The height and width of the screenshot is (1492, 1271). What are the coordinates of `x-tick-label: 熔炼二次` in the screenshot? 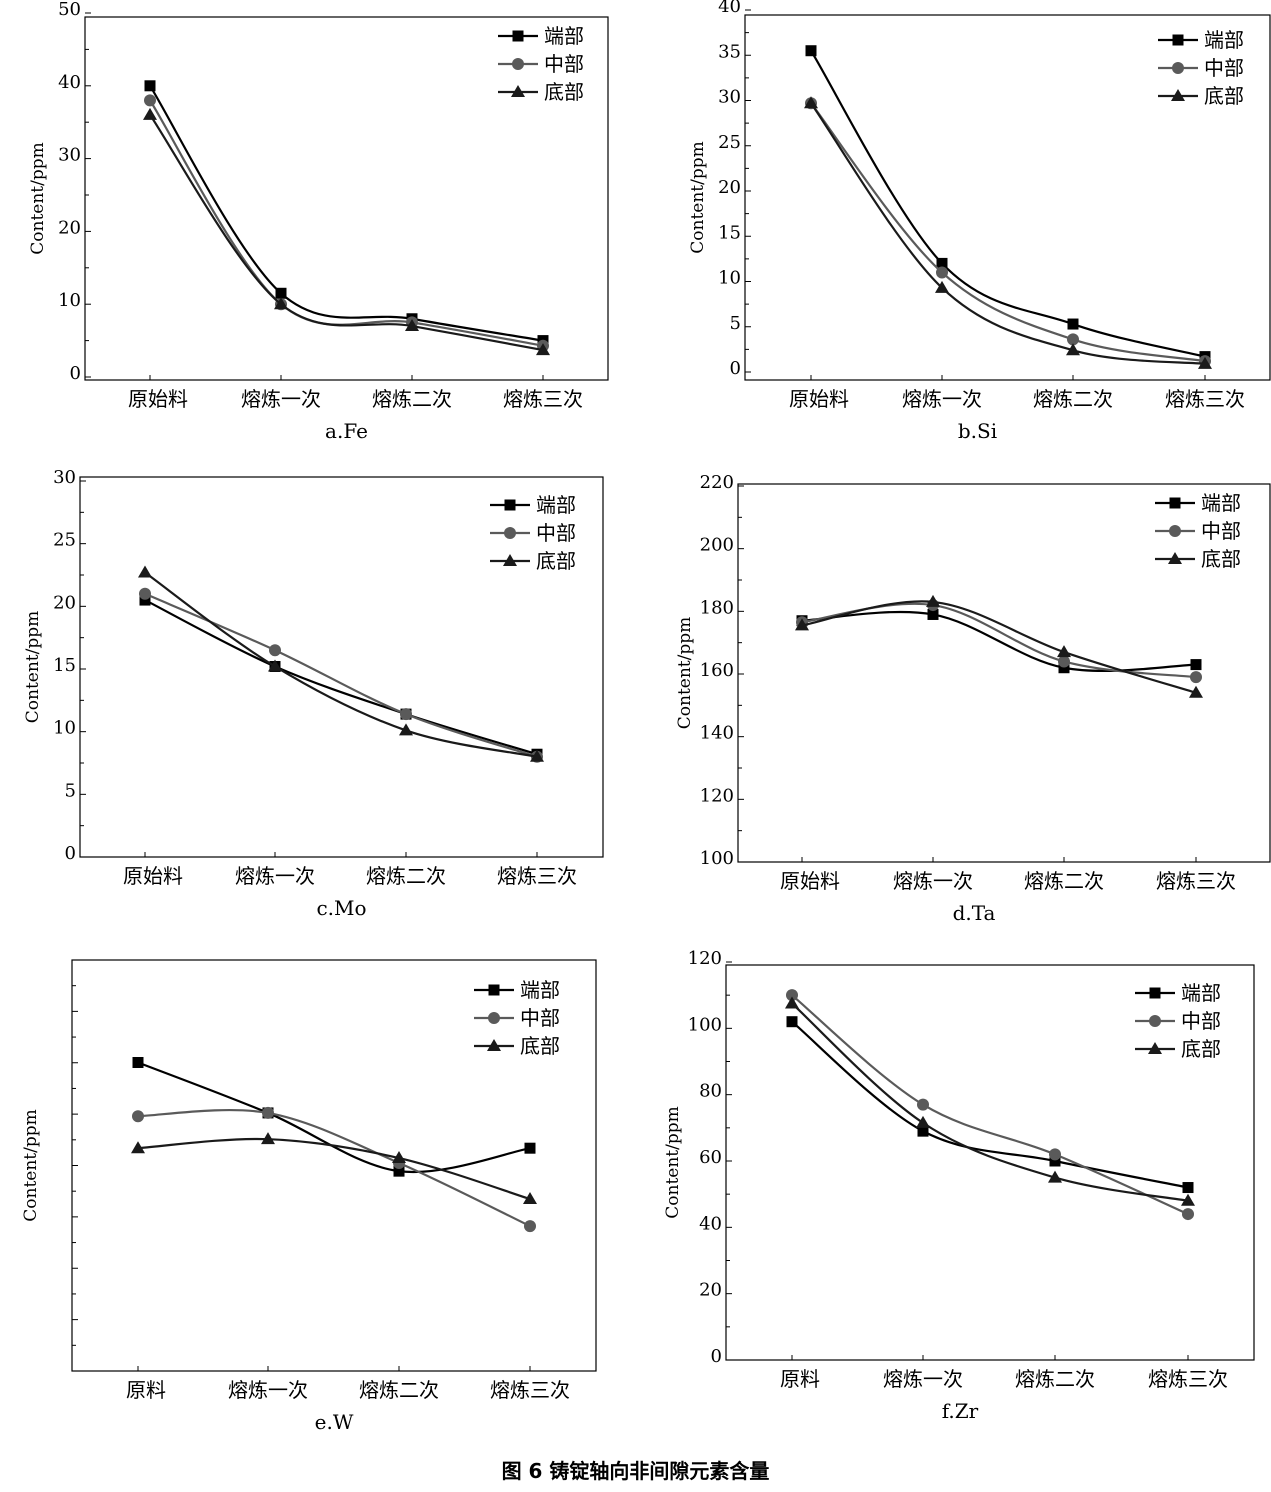 It's located at (412, 399).